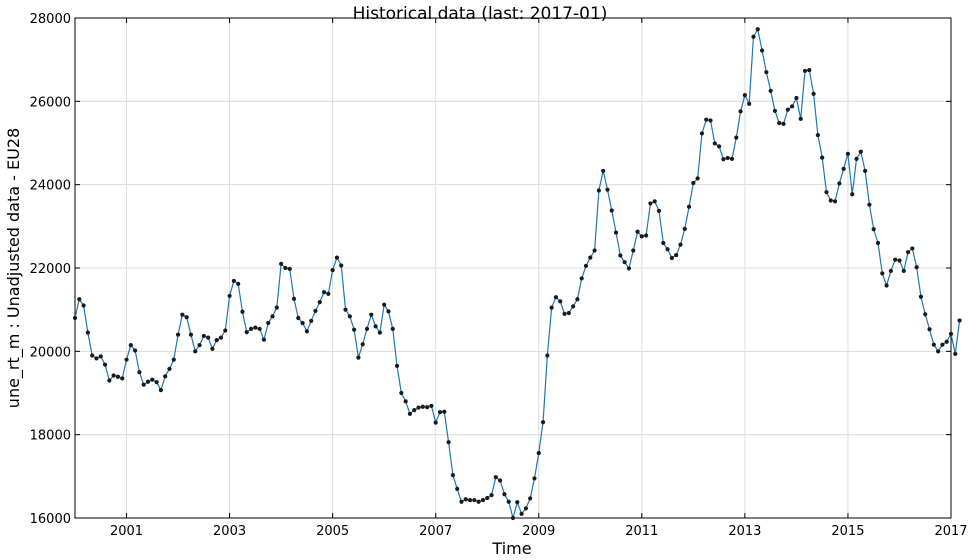 The height and width of the screenshot is (560, 975). What do you see at coordinates (50, 186) in the screenshot?
I see `y-tick-label: 24000` at bounding box center [50, 186].